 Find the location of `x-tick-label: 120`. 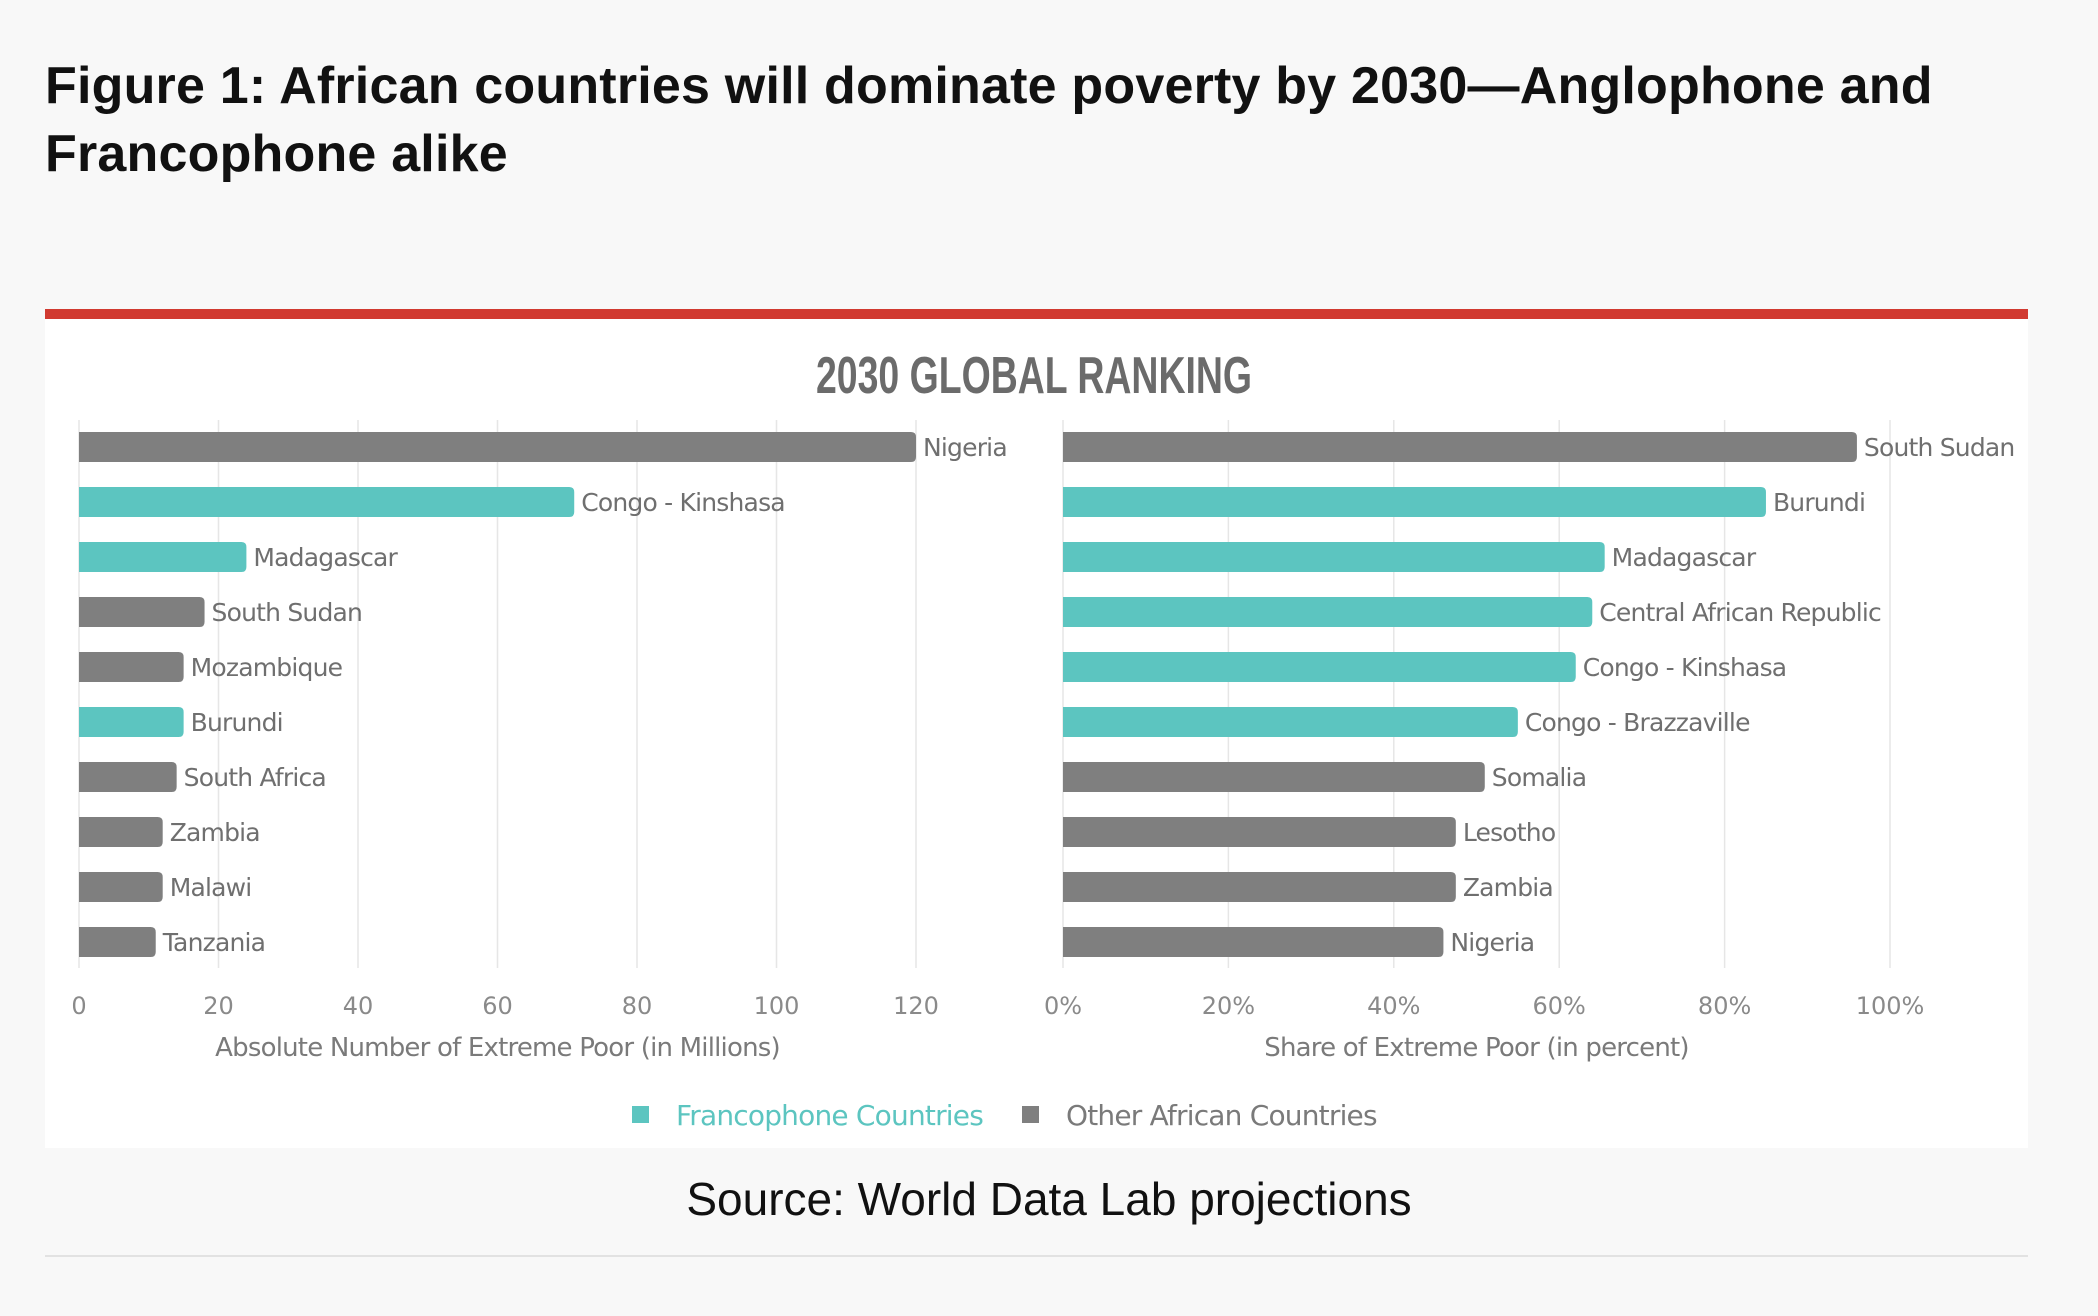

x-tick-label: 120 is located at coordinates (916, 1006).